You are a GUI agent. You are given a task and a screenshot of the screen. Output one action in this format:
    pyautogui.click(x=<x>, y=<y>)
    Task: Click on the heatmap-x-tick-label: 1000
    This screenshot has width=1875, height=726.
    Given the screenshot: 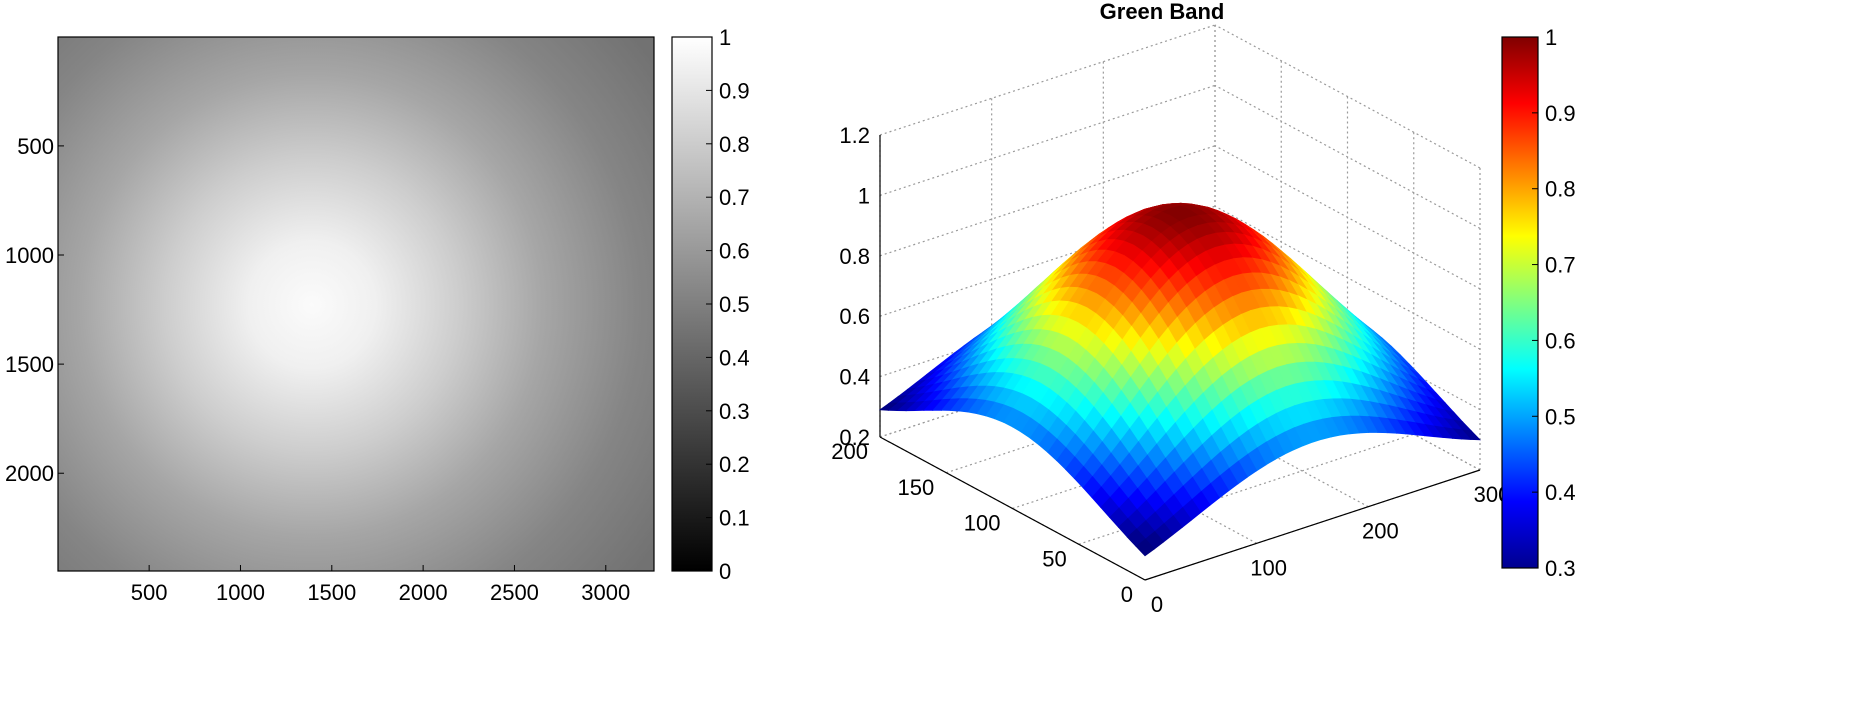 What is the action you would take?
    pyautogui.click(x=240, y=592)
    